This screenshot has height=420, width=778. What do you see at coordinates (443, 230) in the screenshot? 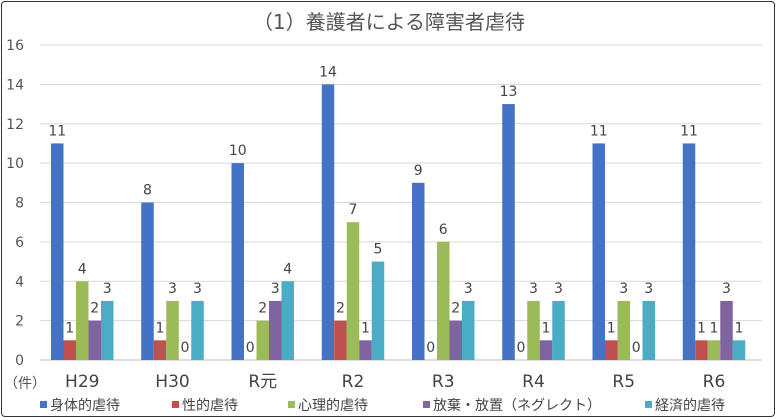
I see `data-label: 6` at bounding box center [443, 230].